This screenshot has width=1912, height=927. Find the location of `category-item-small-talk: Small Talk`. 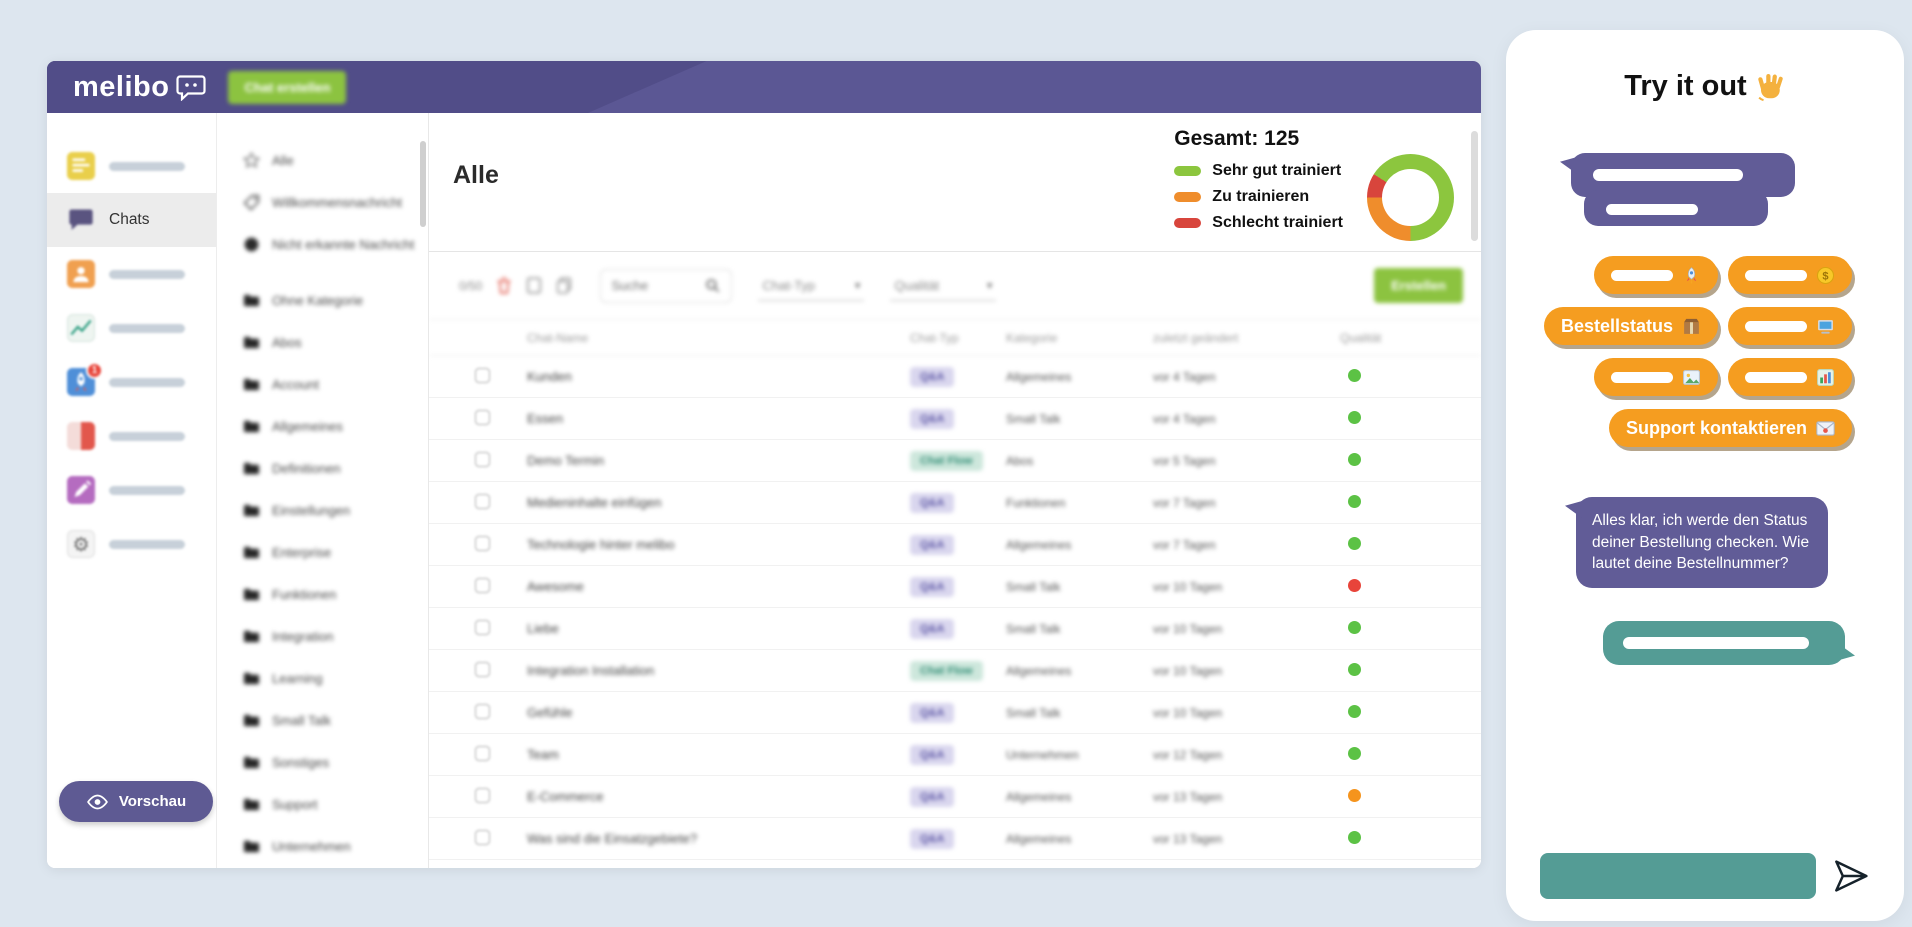

category-item-small-talk: Small Talk is located at coordinates (322, 720).